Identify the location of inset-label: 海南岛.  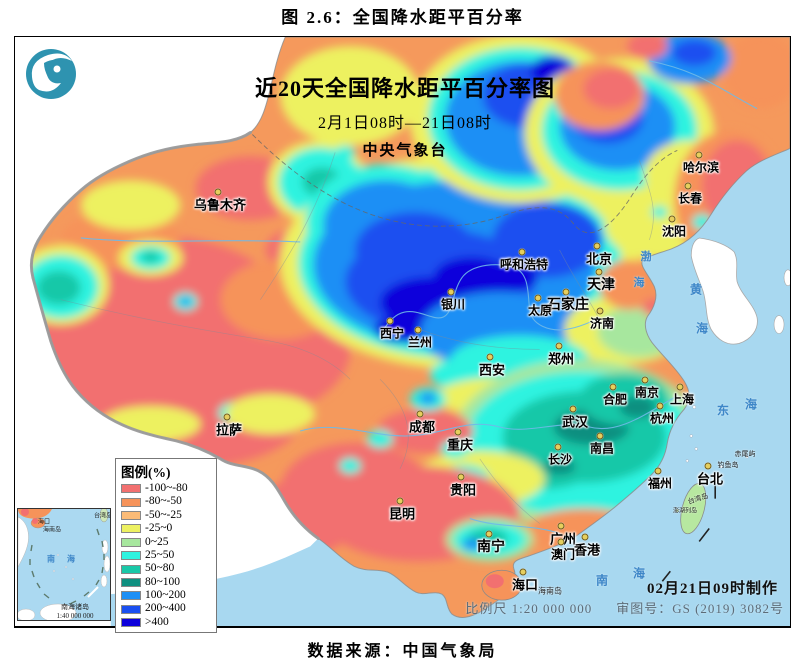
(52, 530).